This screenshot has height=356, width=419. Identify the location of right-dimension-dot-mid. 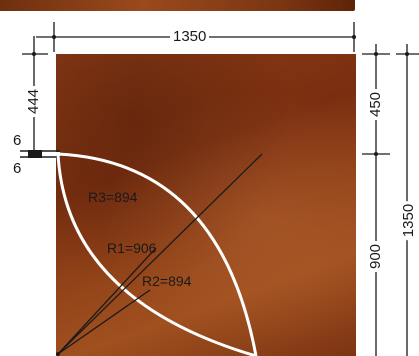
(376, 154).